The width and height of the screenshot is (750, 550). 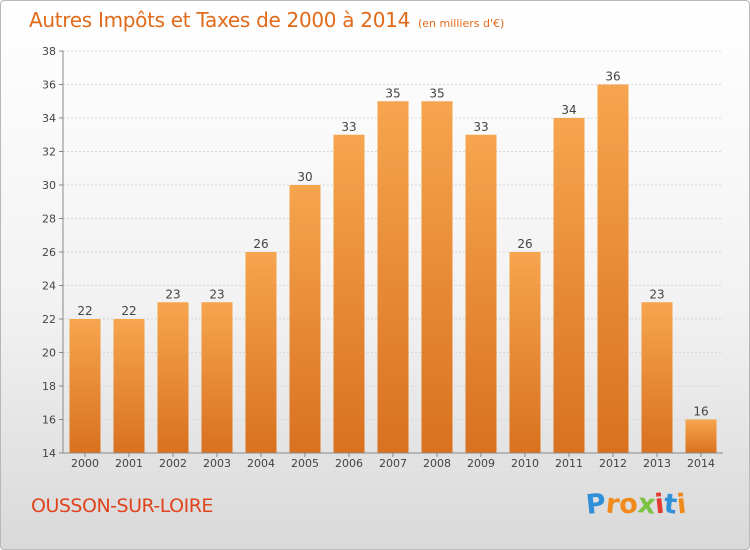 I want to click on x-tick-label: 2004, so click(x=261, y=463).